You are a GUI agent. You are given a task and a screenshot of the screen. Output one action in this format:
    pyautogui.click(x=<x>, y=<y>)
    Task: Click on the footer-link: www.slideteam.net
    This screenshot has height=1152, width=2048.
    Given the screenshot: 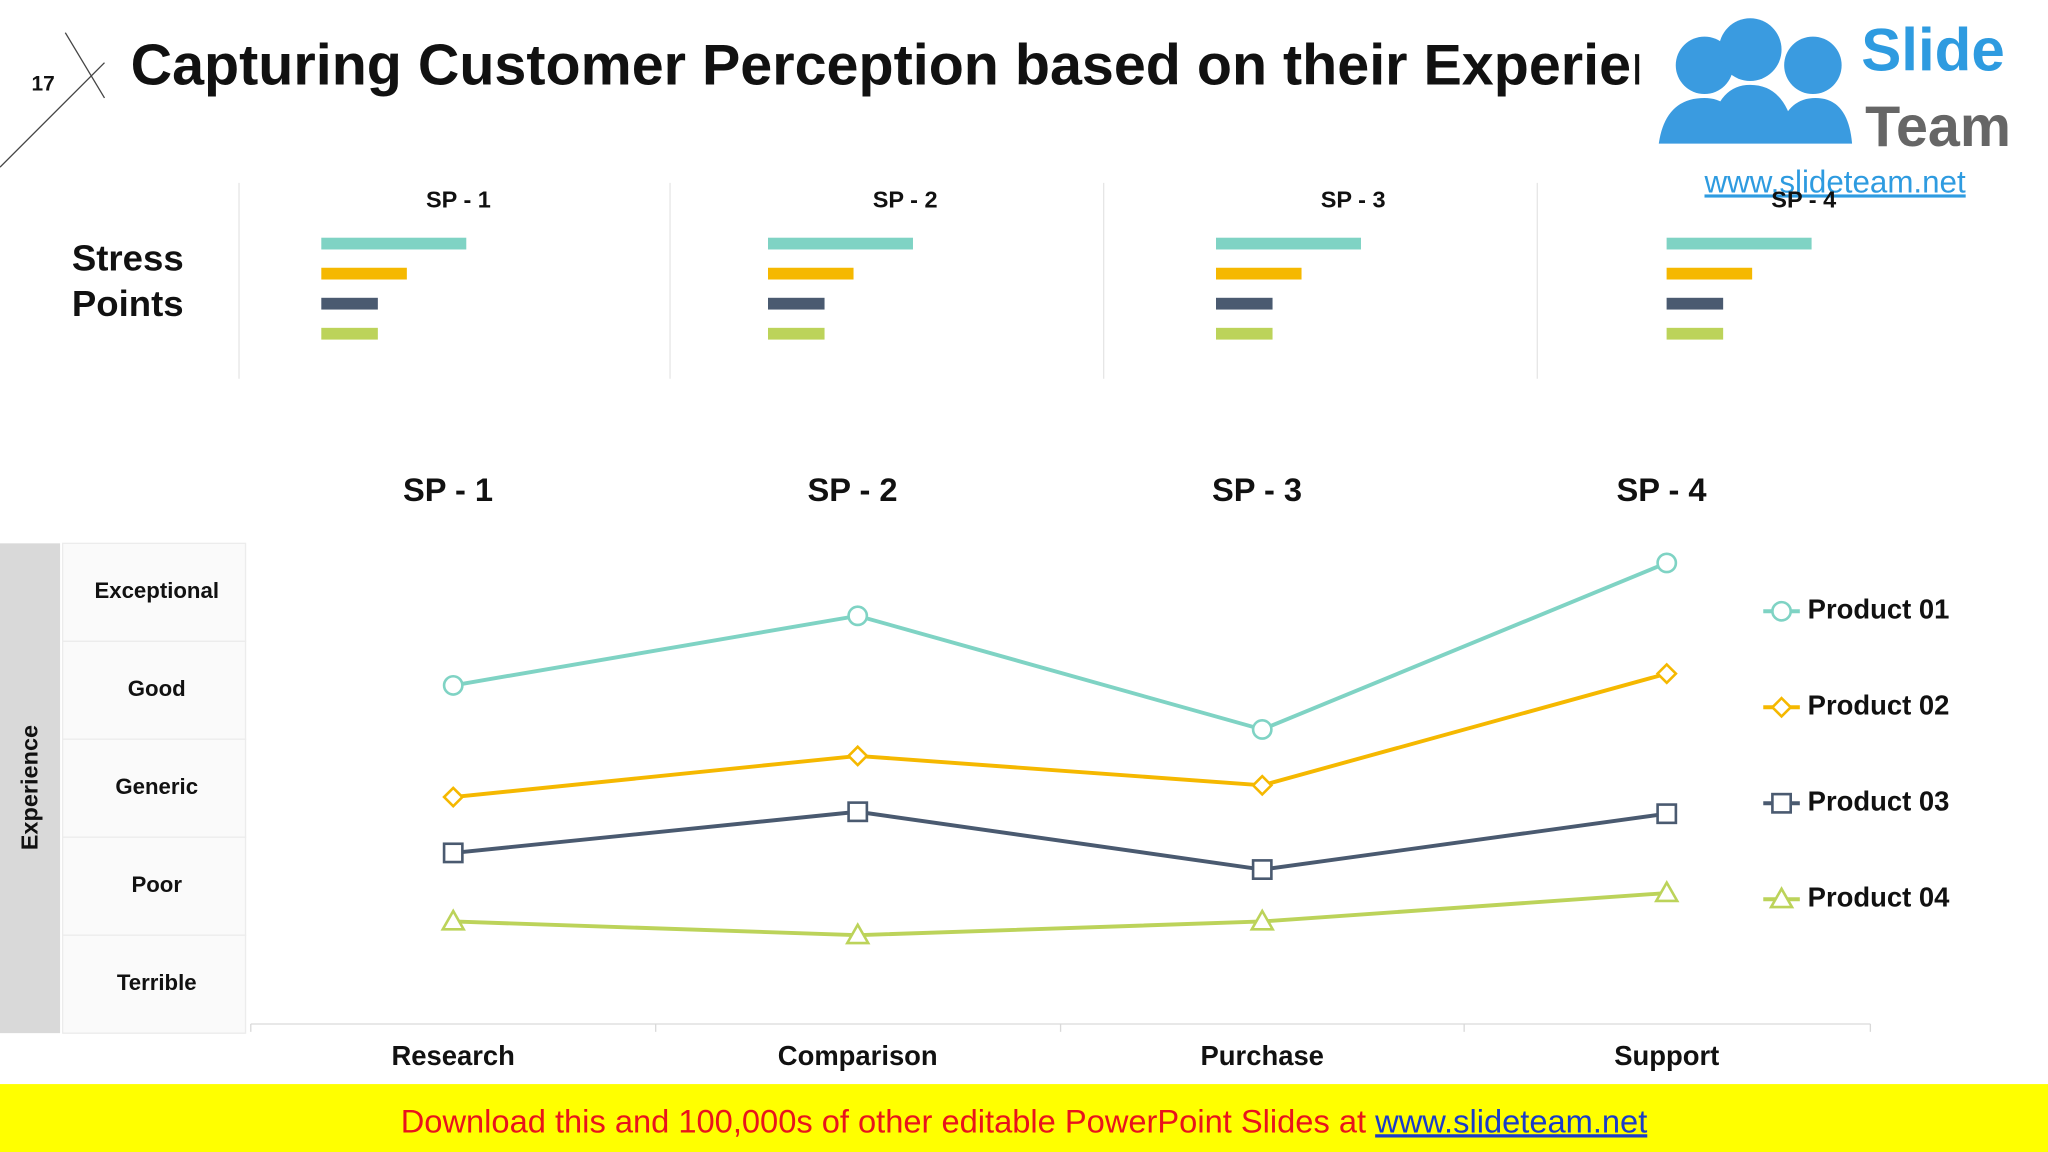 What is the action you would take?
    pyautogui.click(x=1510, y=1120)
    